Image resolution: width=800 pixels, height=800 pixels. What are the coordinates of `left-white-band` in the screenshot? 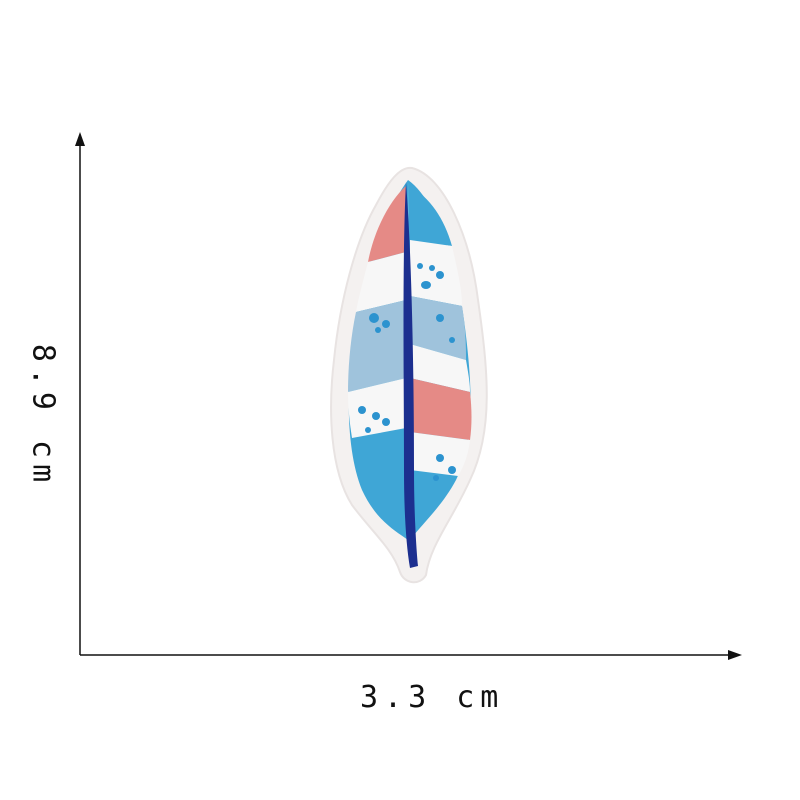 It's located at (381, 282).